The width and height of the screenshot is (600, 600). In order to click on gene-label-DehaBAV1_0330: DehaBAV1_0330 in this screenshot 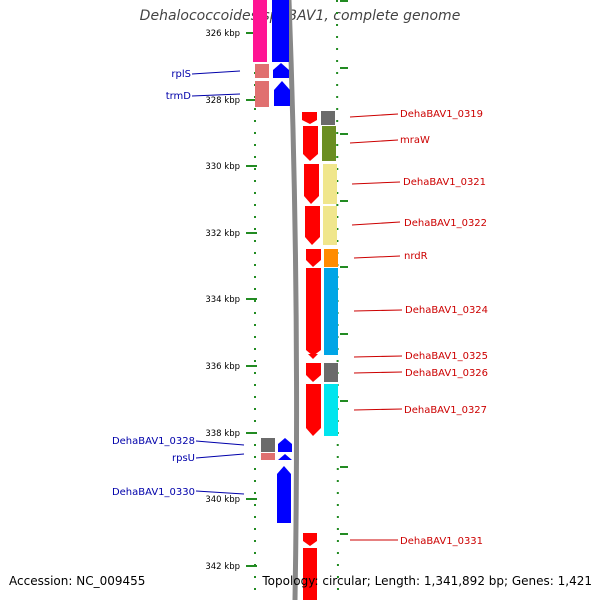, I will do `click(153, 492)`.